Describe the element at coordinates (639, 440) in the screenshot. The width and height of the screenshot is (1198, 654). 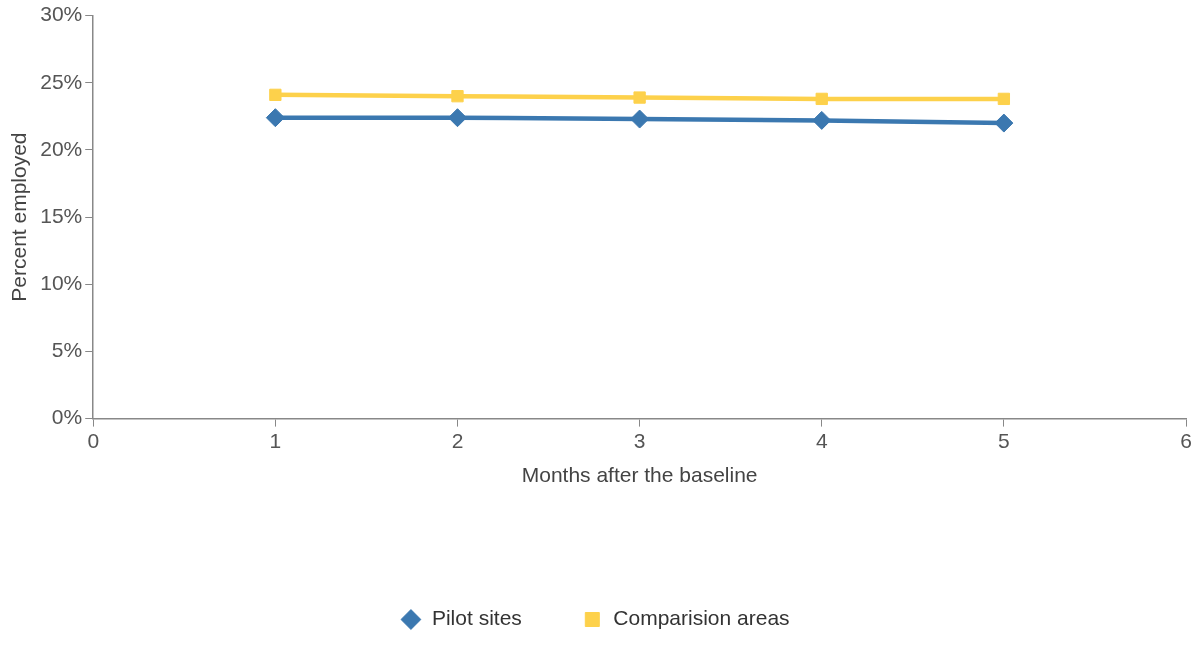
I see `x-tick-label: 3` at that location.